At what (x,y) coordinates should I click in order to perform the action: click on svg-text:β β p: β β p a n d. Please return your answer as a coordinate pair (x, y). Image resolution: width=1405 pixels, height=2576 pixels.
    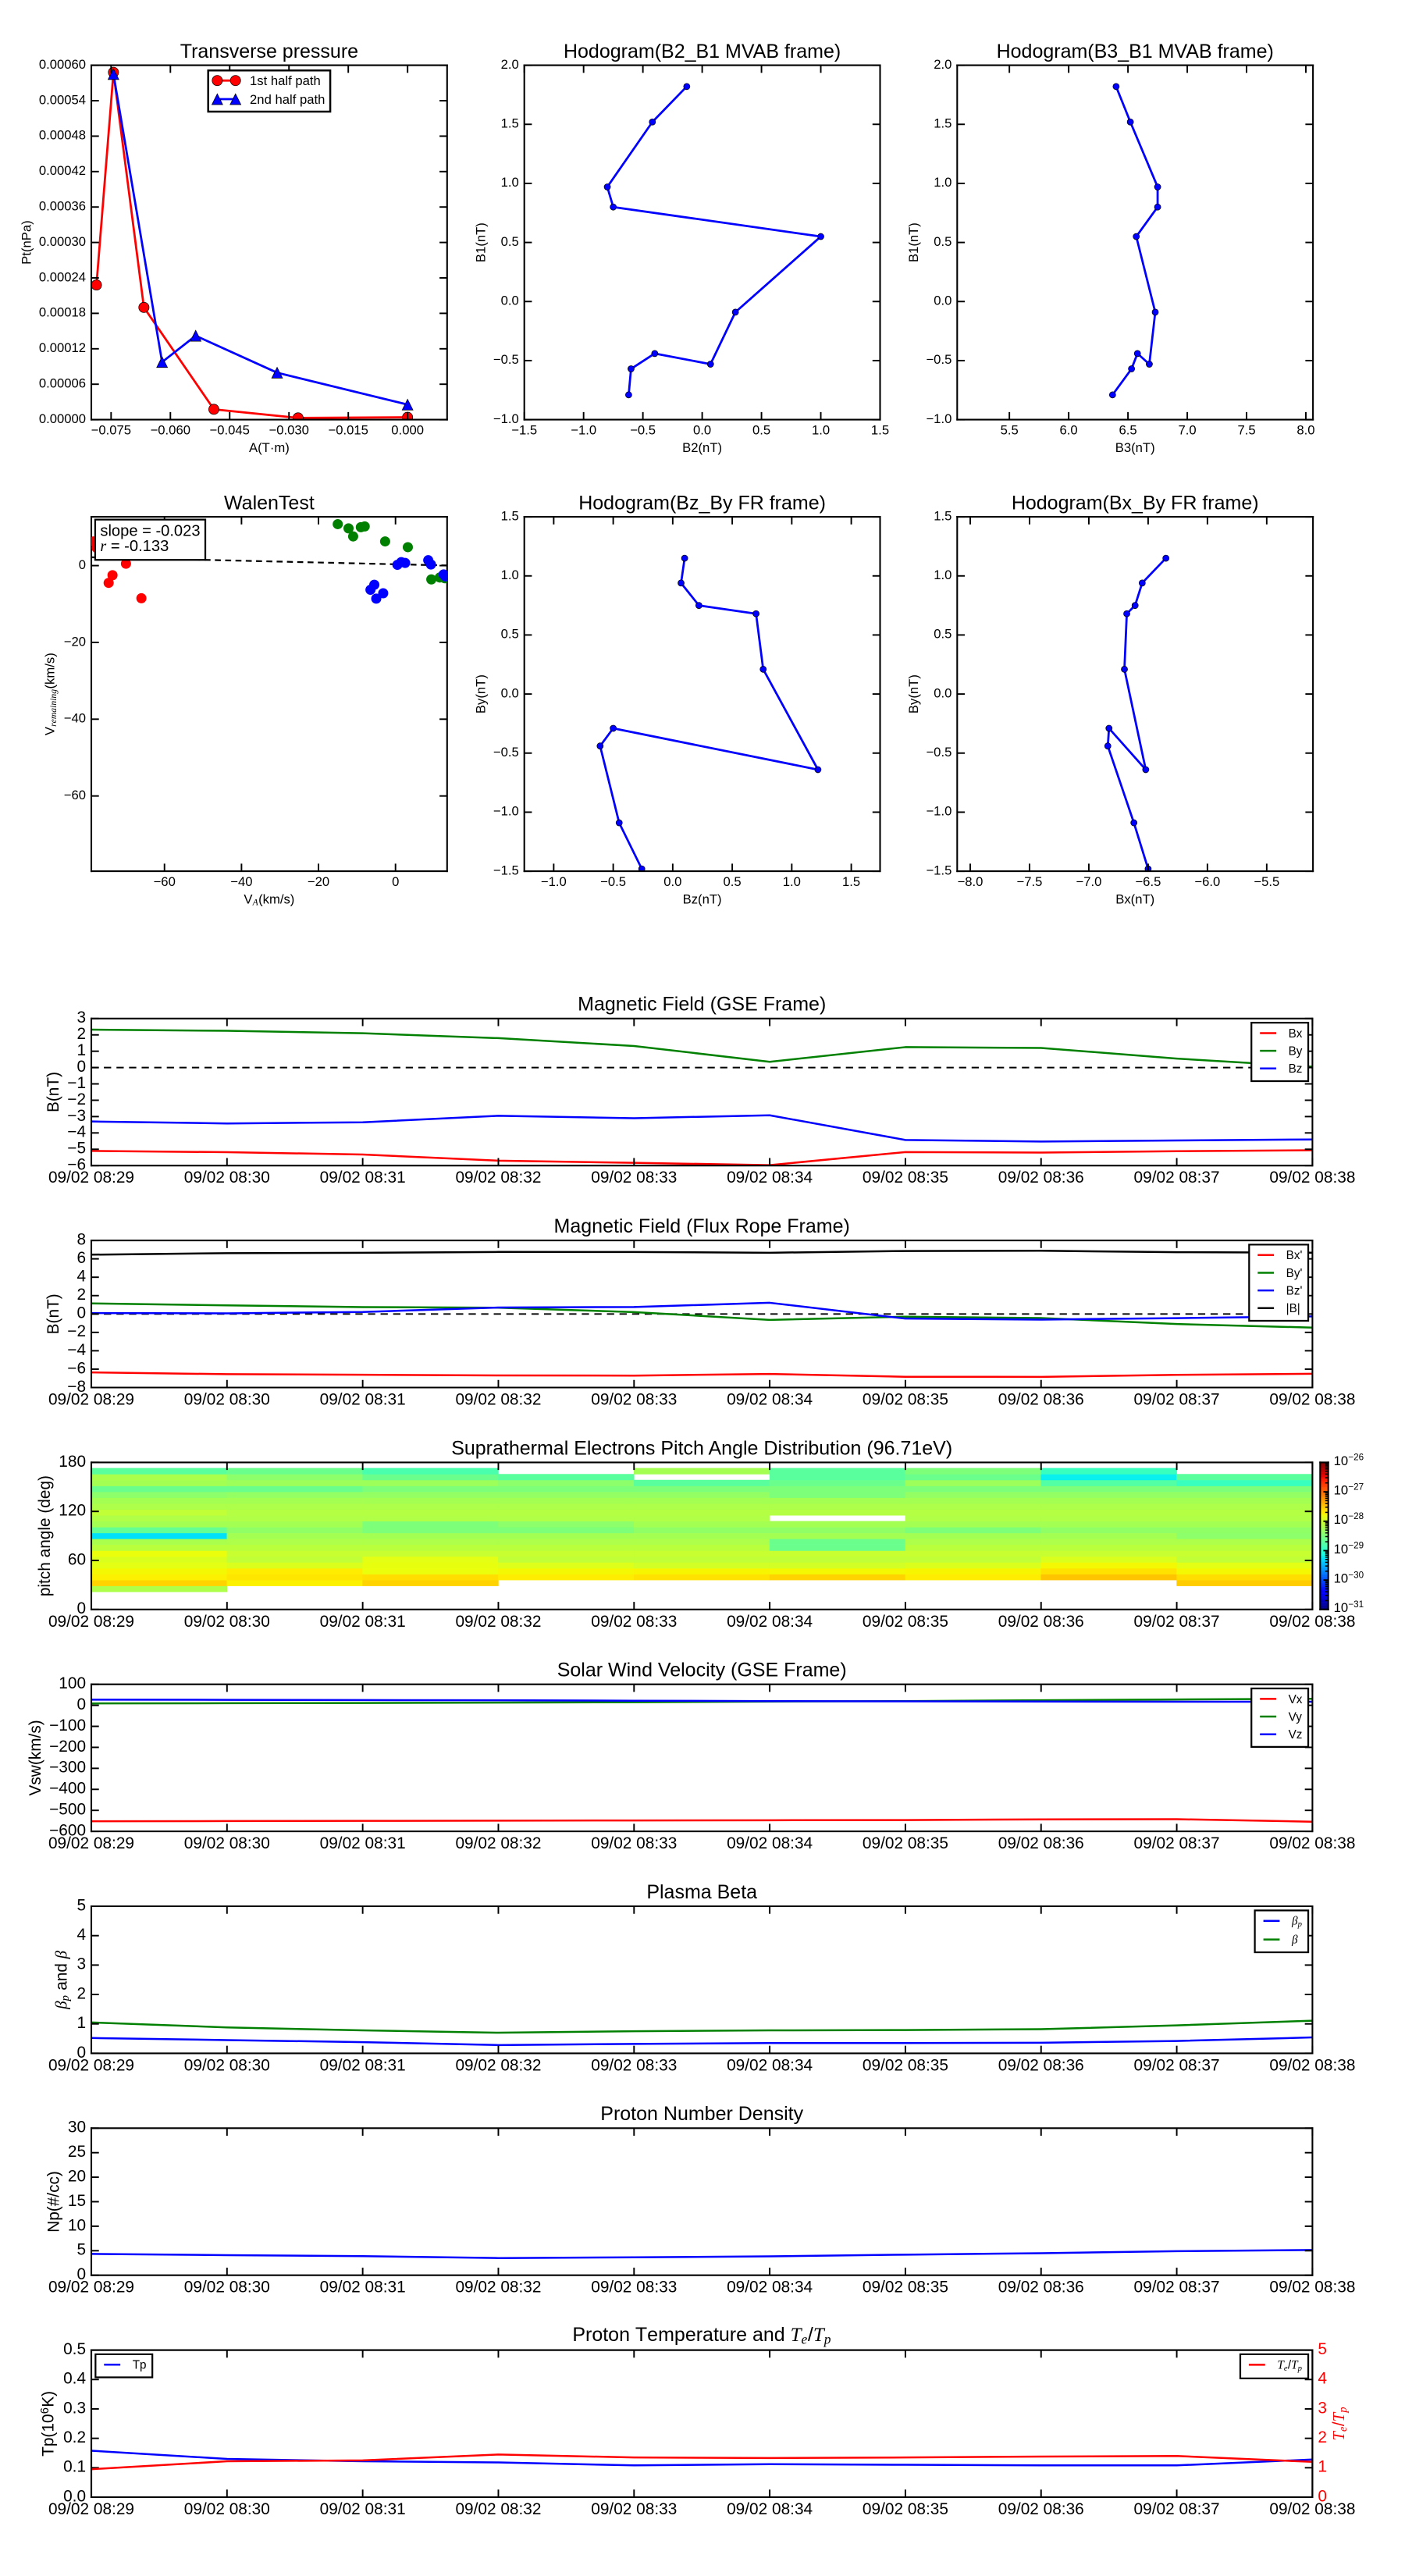
    Looking at the image, I should click on (62, 1978).